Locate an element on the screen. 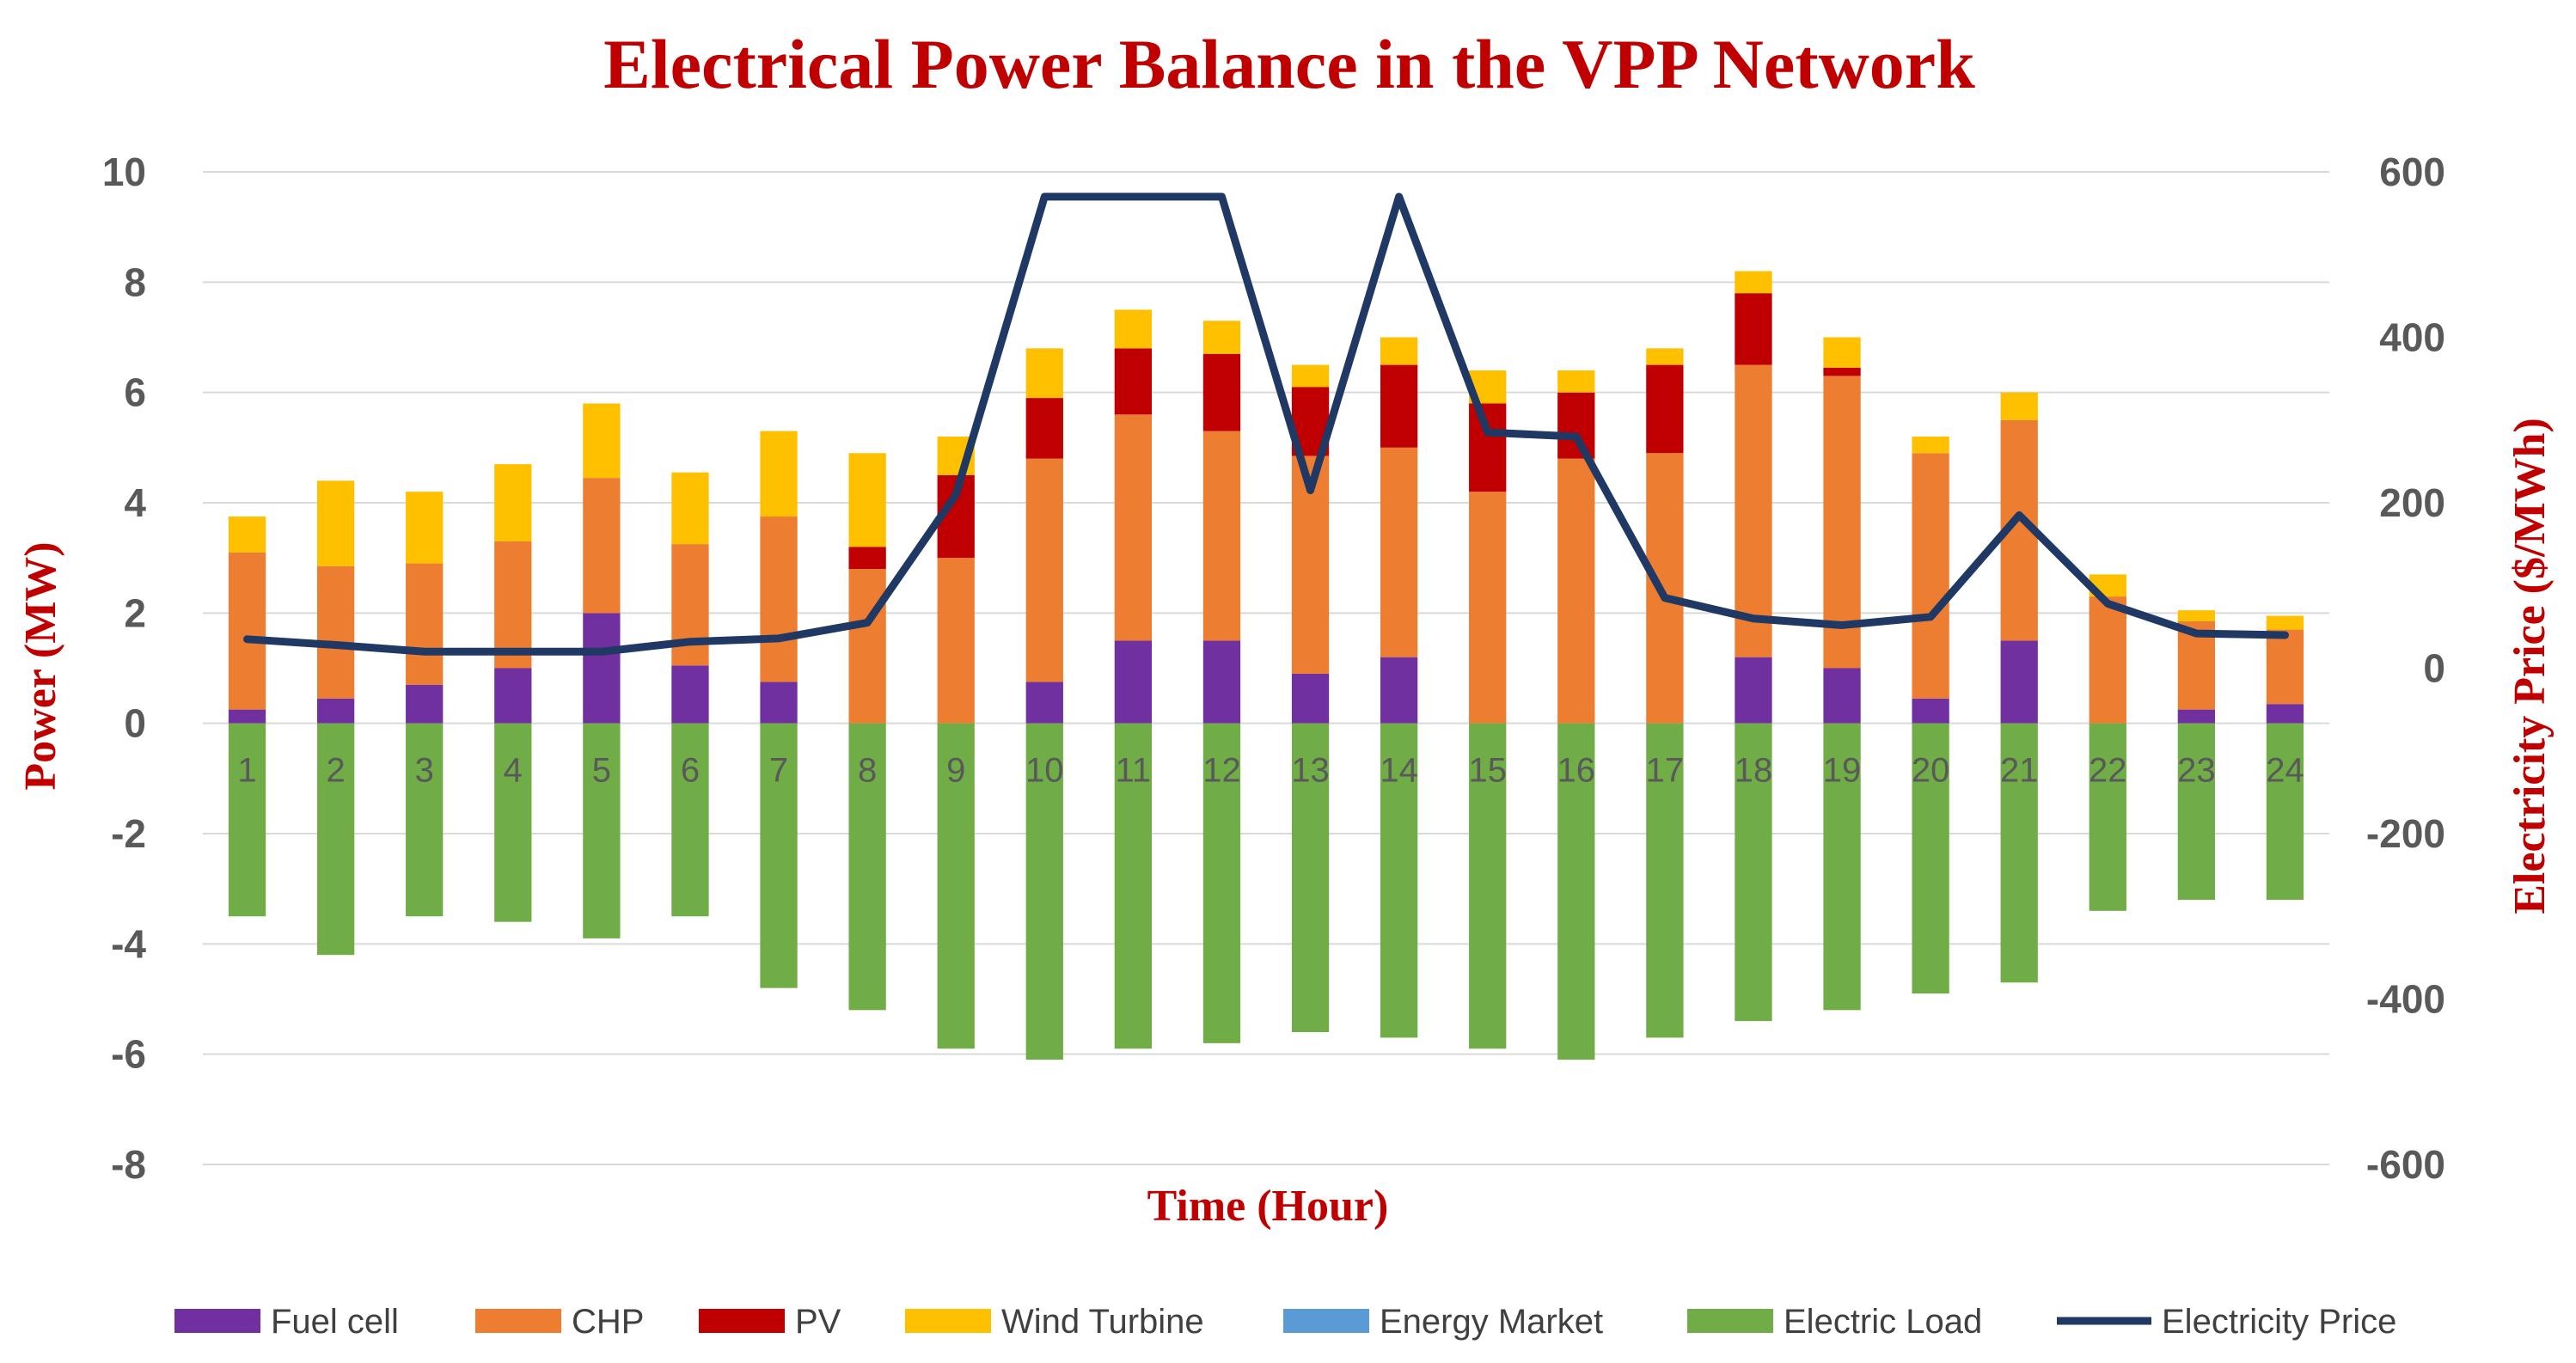 Image resolution: width=2576 pixels, height=1363 pixels. x-tick-label: 19 is located at coordinates (1842, 771).